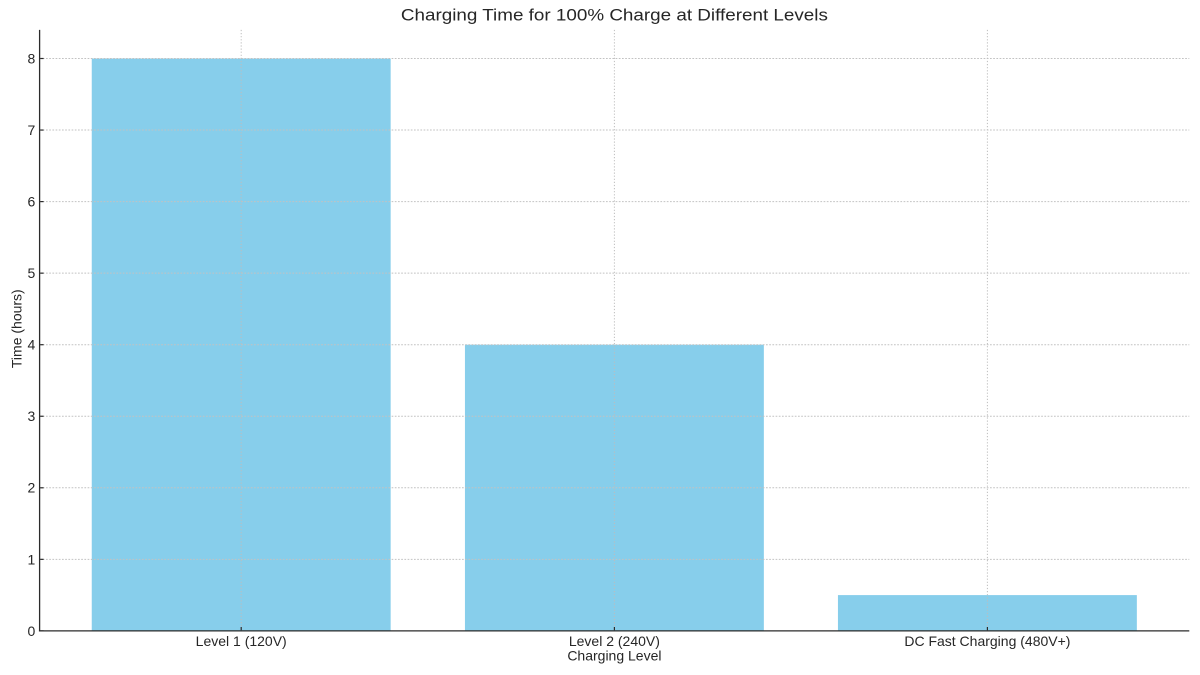 The height and width of the screenshot is (675, 1200). I want to click on svg-text: 5, so click(32, 273).